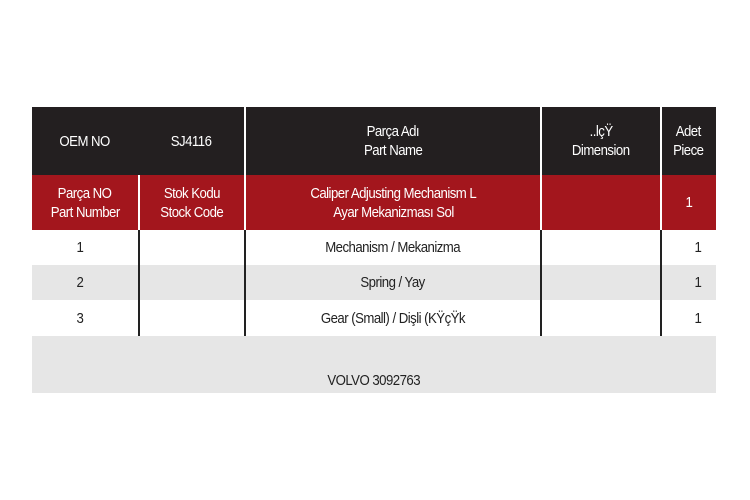  I want to click on row-number-text: 2, so click(79, 282).